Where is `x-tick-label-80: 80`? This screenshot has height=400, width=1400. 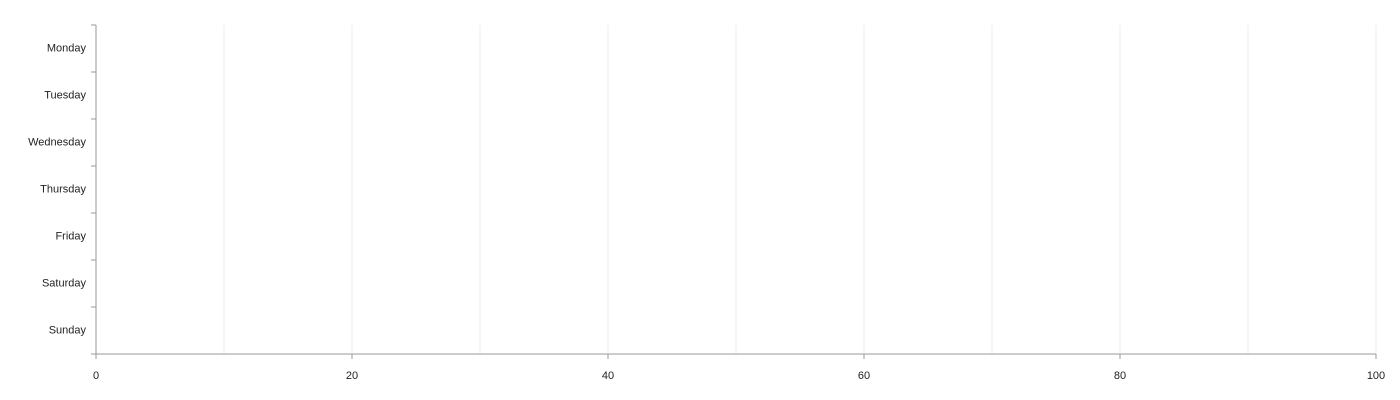
x-tick-label-80: 80 is located at coordinates (1120, 376).